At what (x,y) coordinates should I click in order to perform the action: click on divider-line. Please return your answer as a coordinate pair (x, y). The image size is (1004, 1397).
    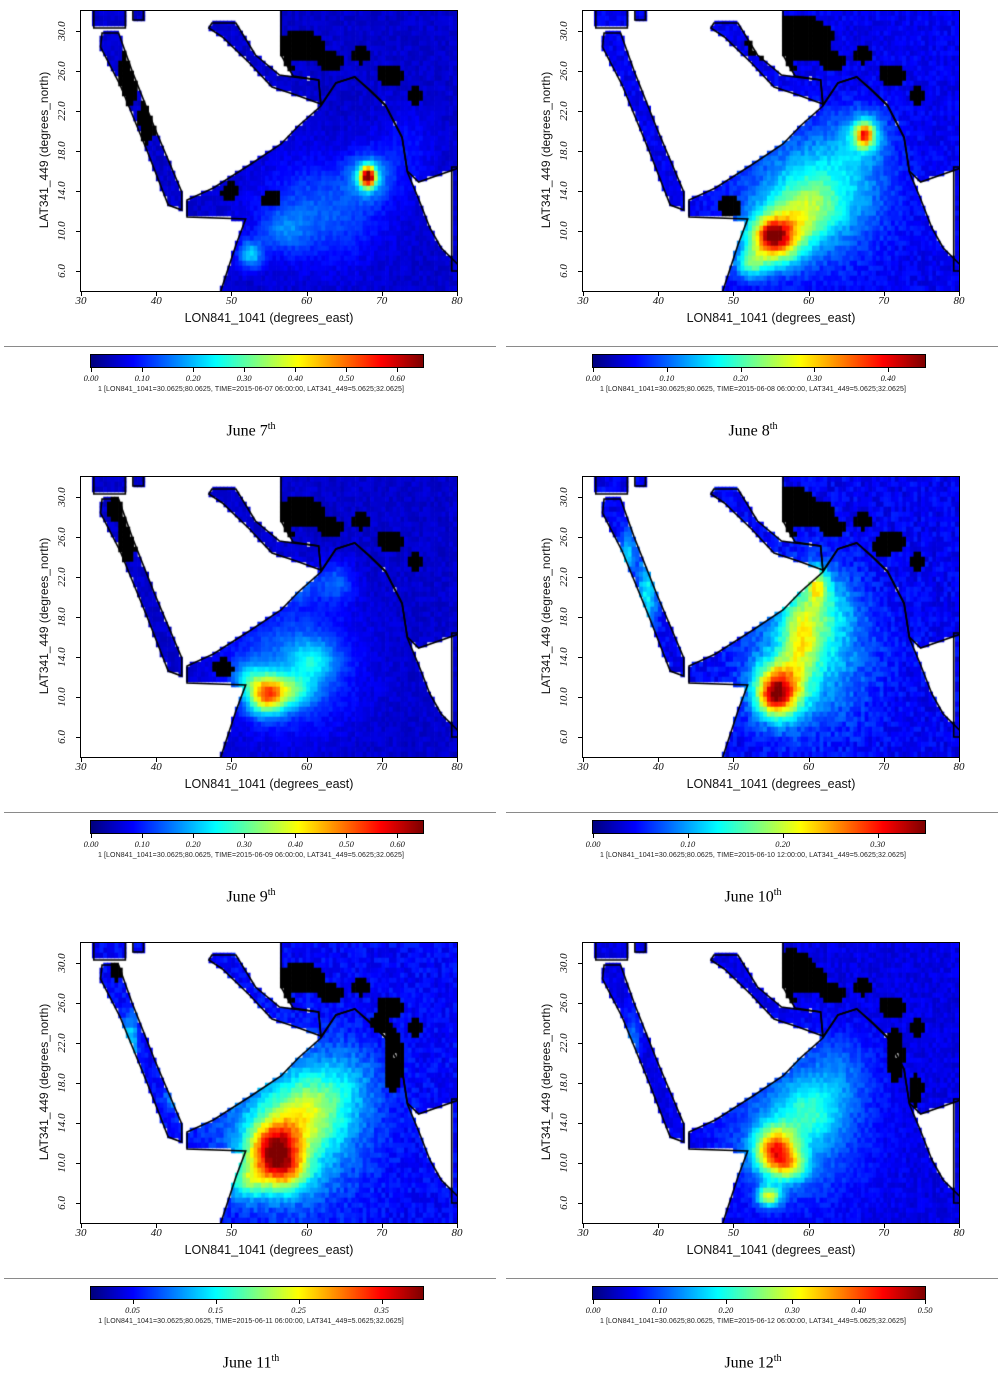
    Looking at the image, I should click on (752, 1278).